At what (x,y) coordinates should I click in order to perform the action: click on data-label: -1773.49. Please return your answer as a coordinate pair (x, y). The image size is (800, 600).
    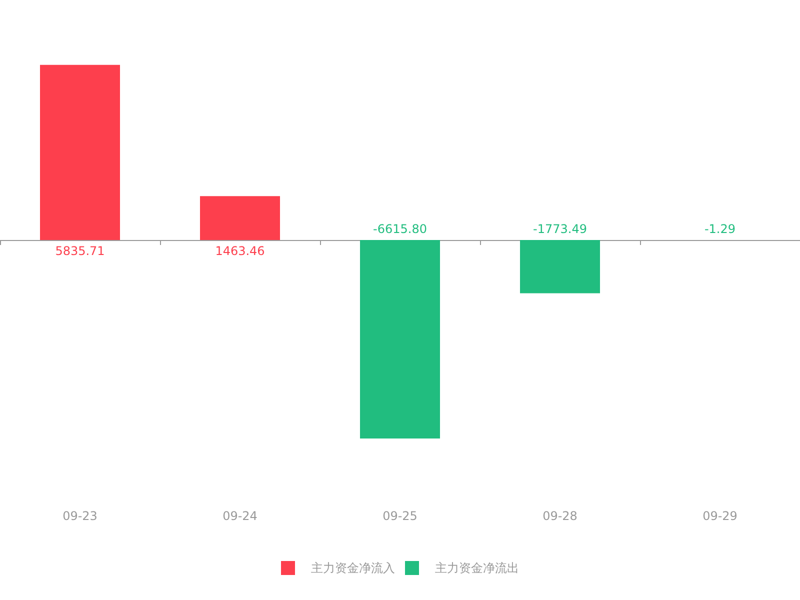
    Looking at the image, I should click on (560, 229).